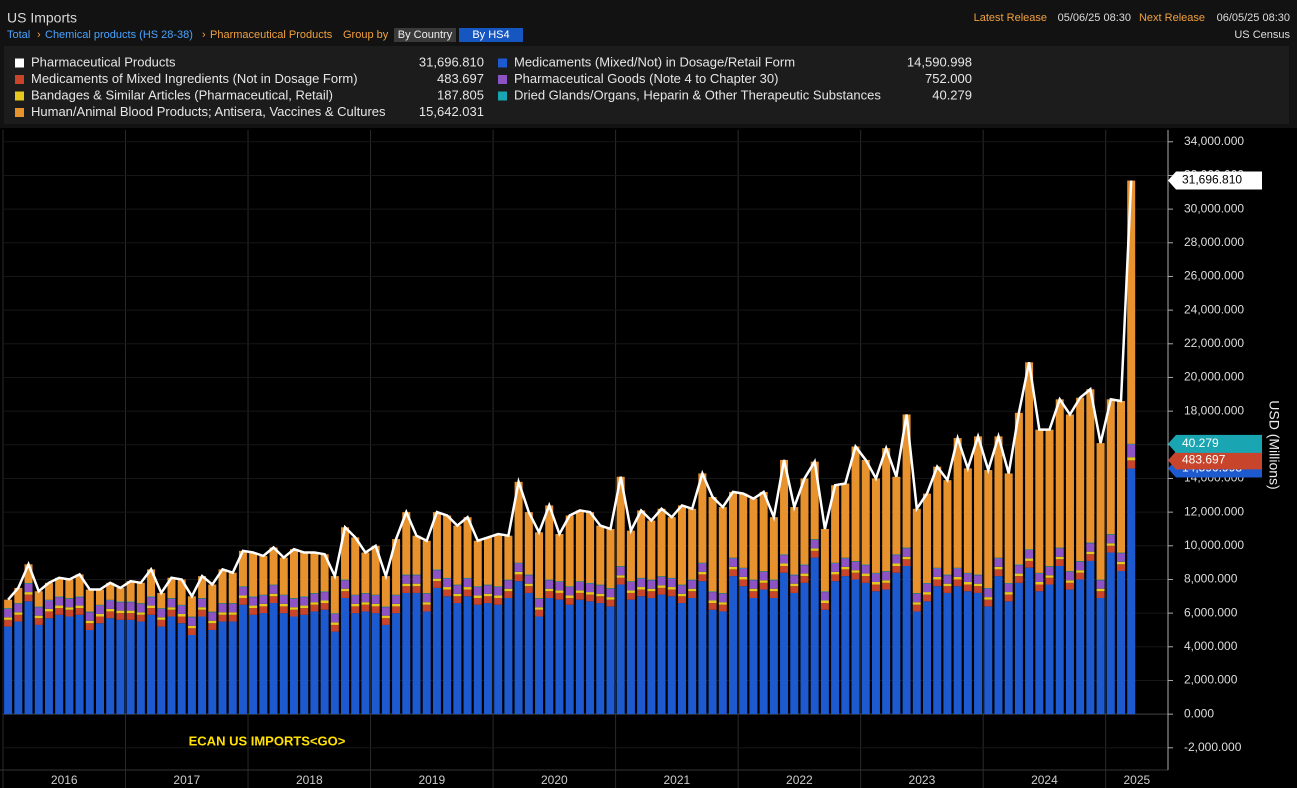  I want to click on x-tick-label: 2022, so click(799, 780).